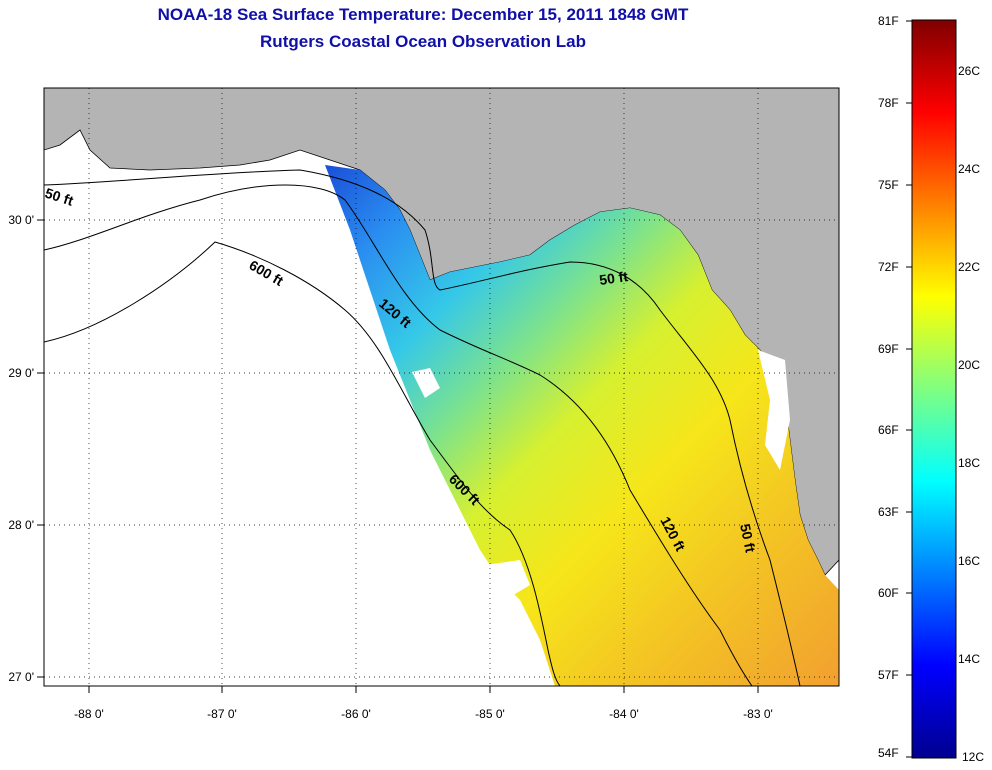 The height and width of the screenshot is (770, 992). Describe the element at coordinates (21, 677) in the screenshot. I see `lat-tick-label: 27 0'` at that location.